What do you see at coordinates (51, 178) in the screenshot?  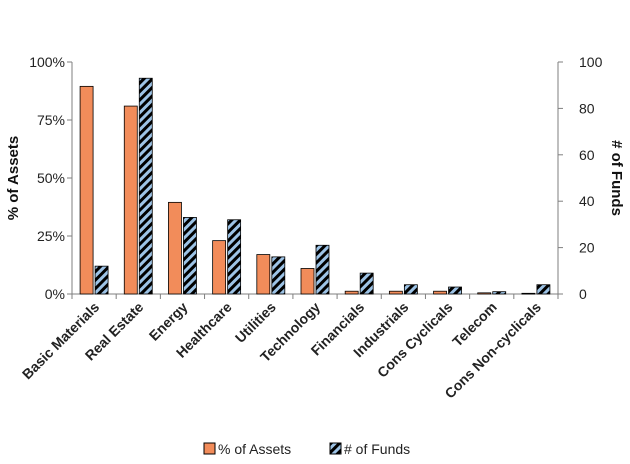 I see `y-tick-label-left: 50%` at bounding box center [51, 178].